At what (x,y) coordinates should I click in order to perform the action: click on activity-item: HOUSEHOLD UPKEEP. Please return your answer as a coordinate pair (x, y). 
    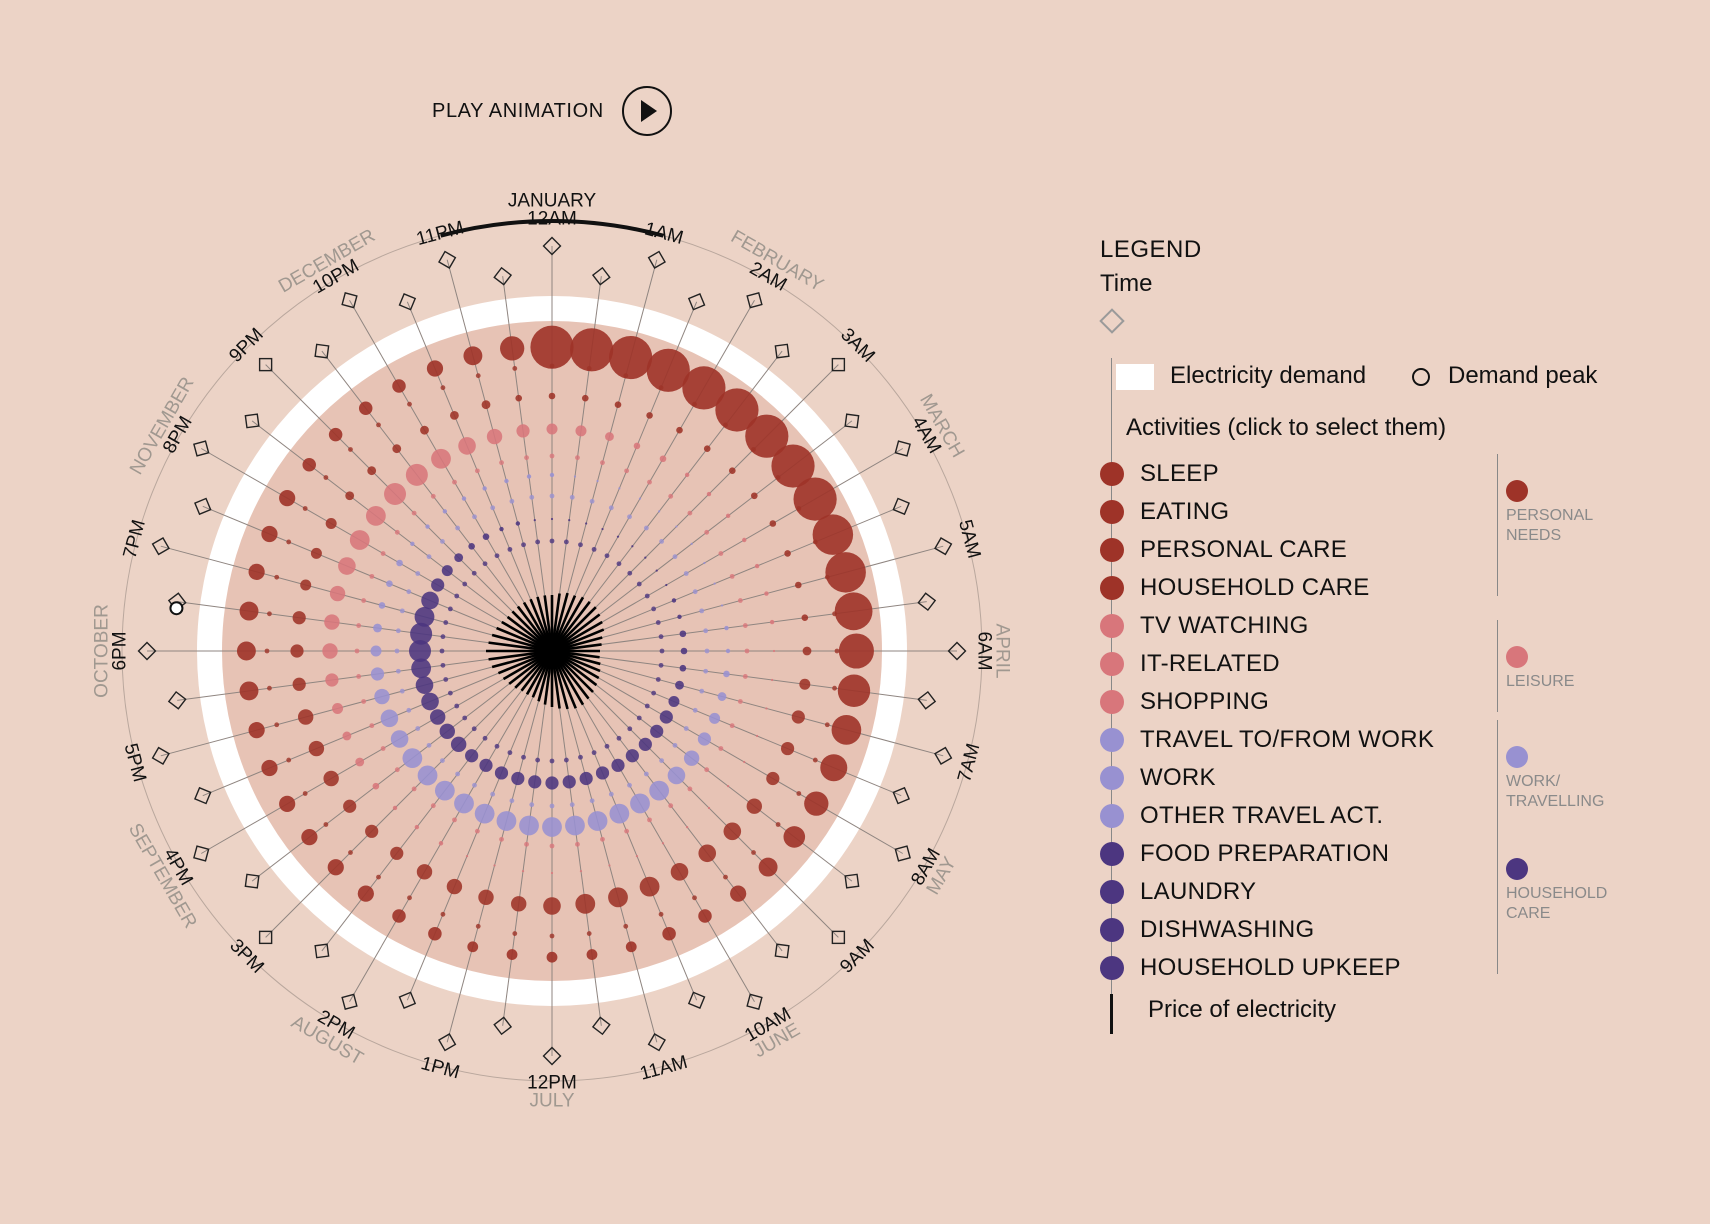
    Looking at the image, I should click on (1250, 968).